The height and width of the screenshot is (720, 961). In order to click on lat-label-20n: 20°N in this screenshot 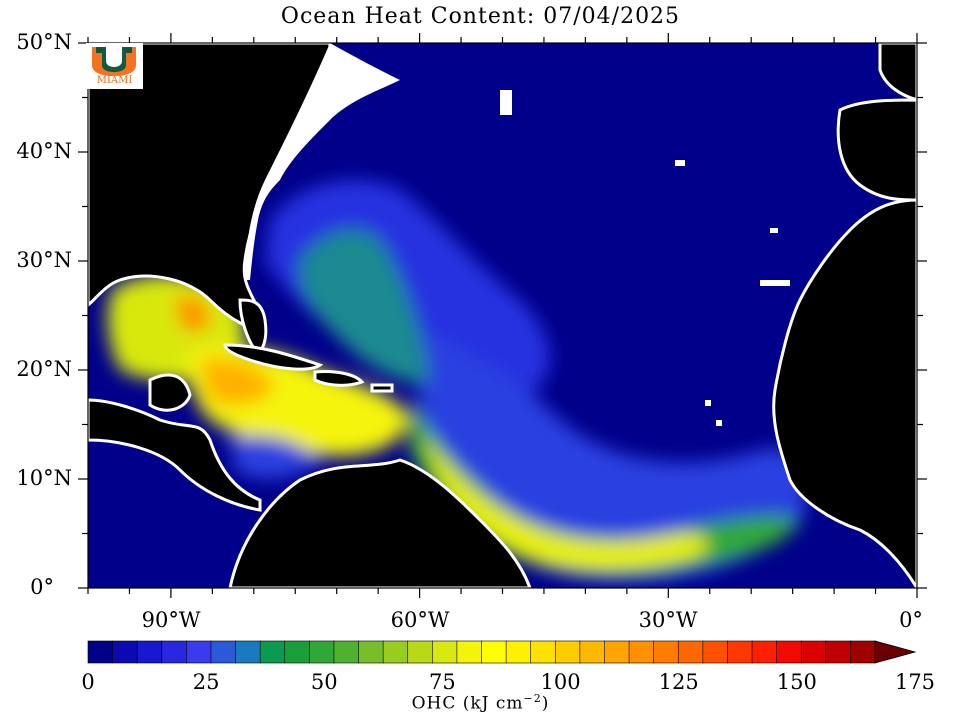, I will do `click(44, 369)`.